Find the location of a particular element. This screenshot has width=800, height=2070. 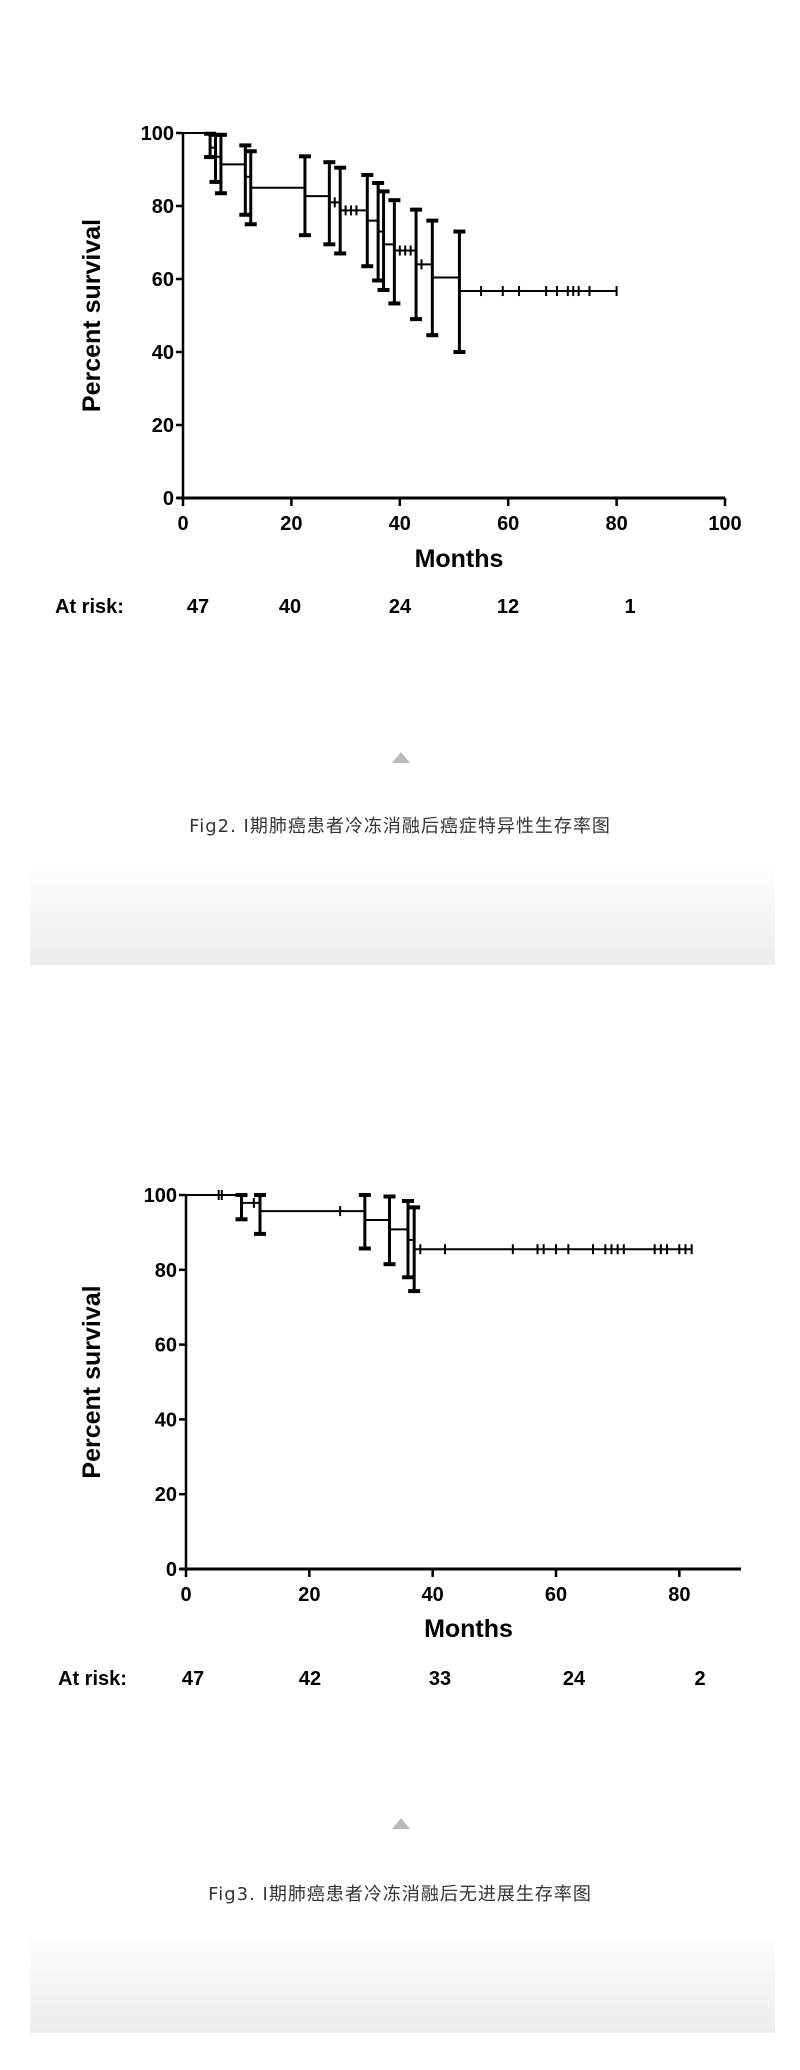

at-risk-value: 12 is located at coordinates (508, 607).